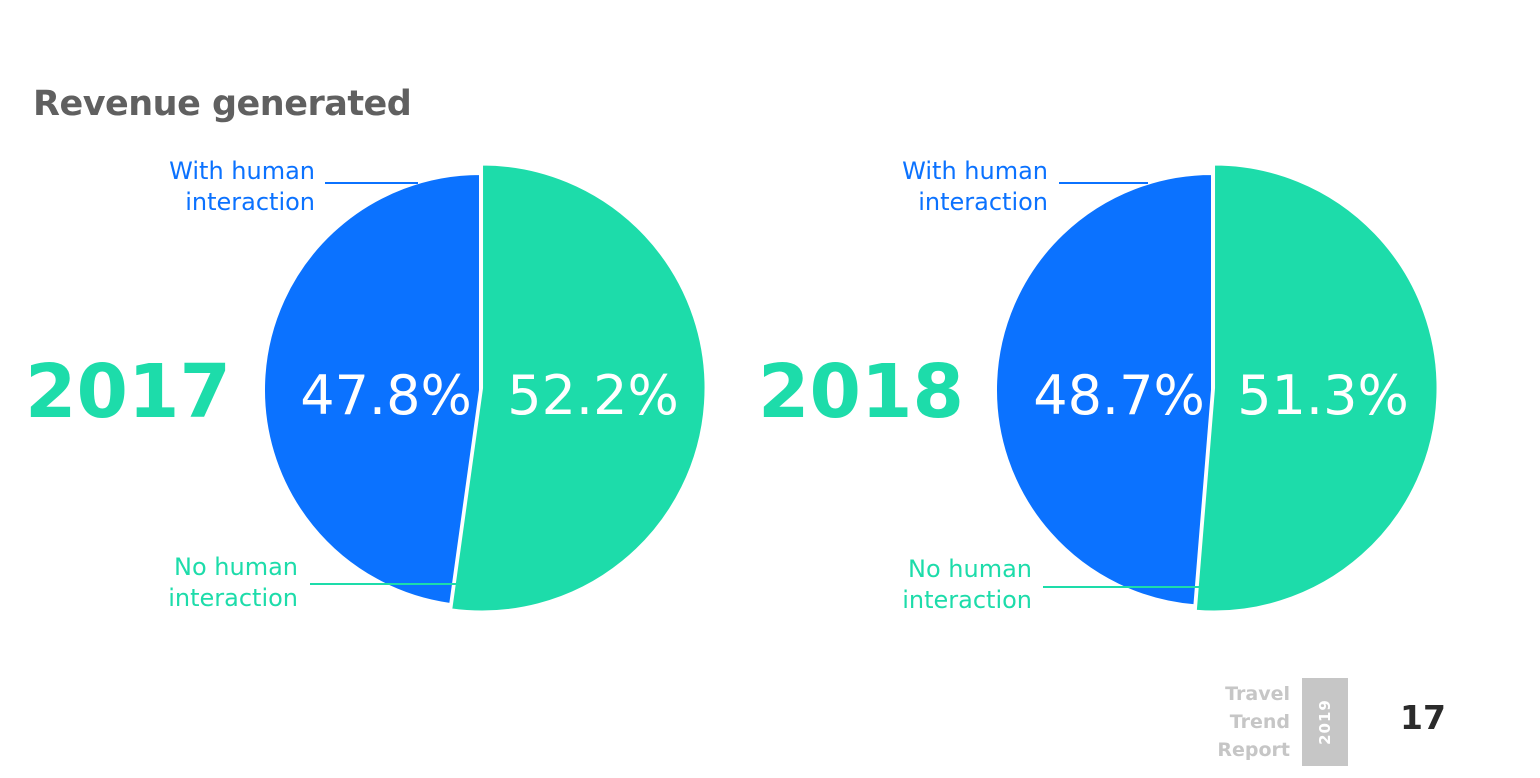 The width and height of the screenshot is (1540, 778). I want to click on year-label-2018: 2018, so click(861, 392).